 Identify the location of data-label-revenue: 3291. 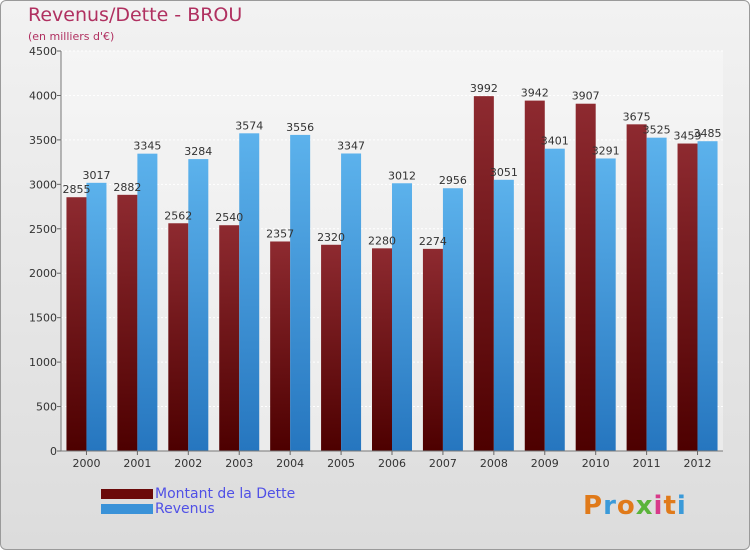
(606, 150).